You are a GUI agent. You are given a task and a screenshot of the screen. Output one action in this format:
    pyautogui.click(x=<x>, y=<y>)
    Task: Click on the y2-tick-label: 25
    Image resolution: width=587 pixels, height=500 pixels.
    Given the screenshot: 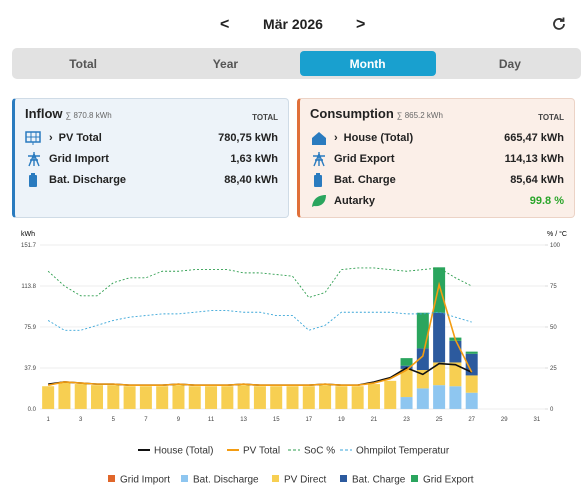 What is the action you would take?
    pyautogui.click(x=553, y=369)
    